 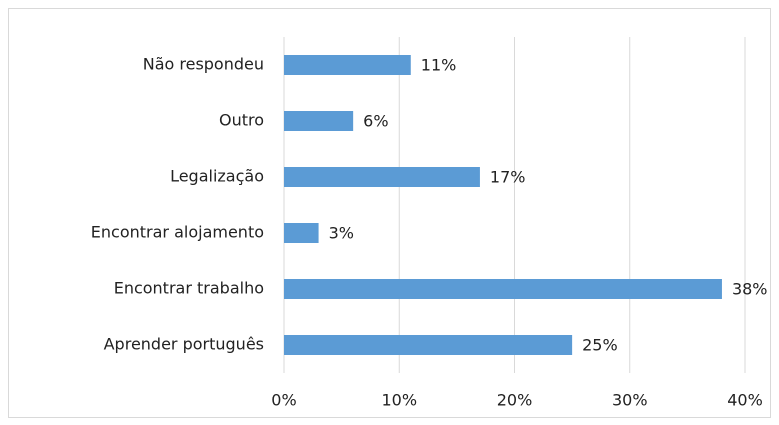 I want to click on data-label: 6%, so click(x=375, y=121).